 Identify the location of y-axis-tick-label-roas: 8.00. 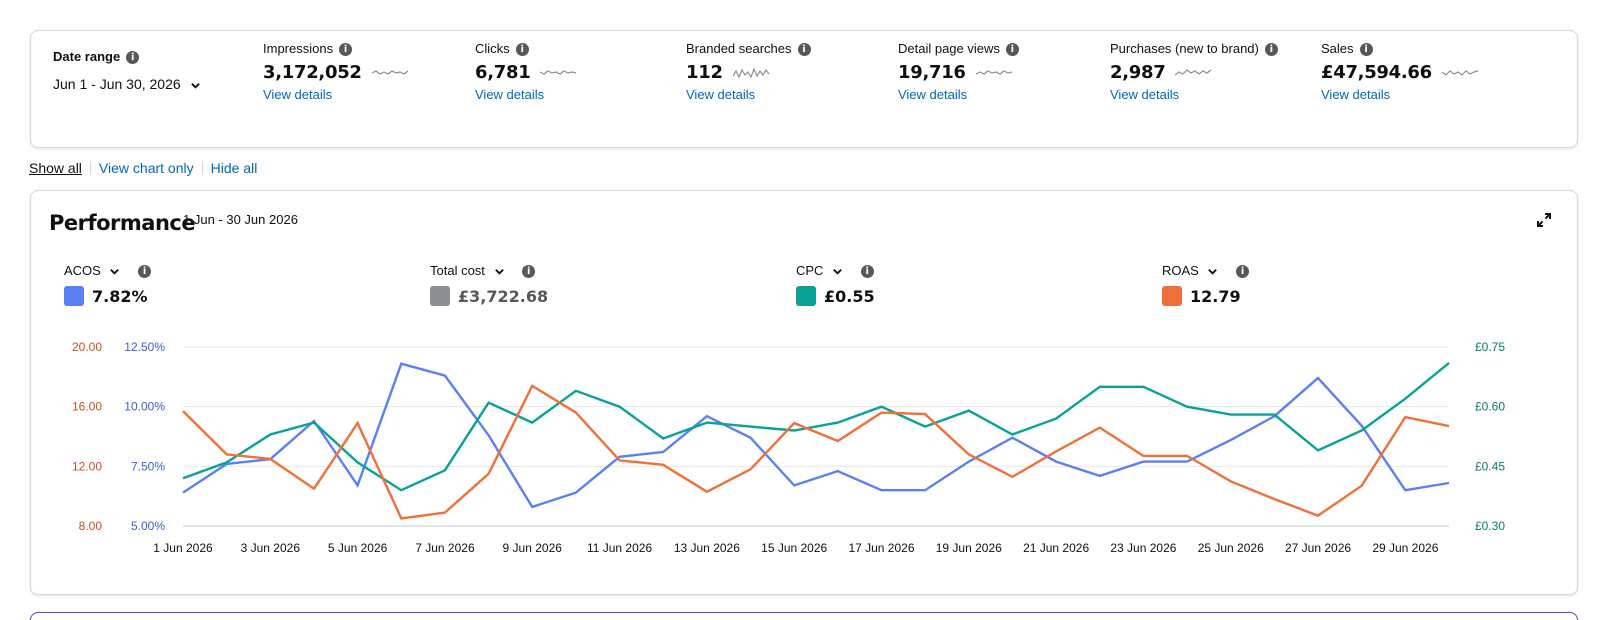
(91, 526).